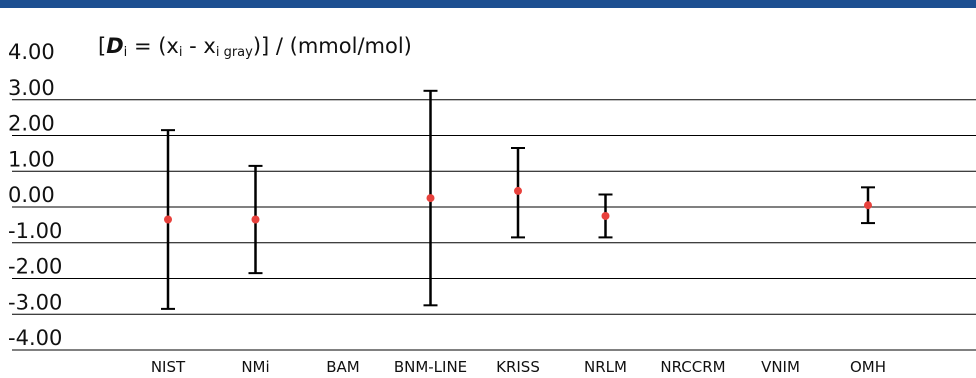  What do you see at coordinates (255, 47) in the screenshot?
I see `y-axis-label: [Di = (xi - xi gray)] / (mmol/mol)` at bounding box center [255, 47].